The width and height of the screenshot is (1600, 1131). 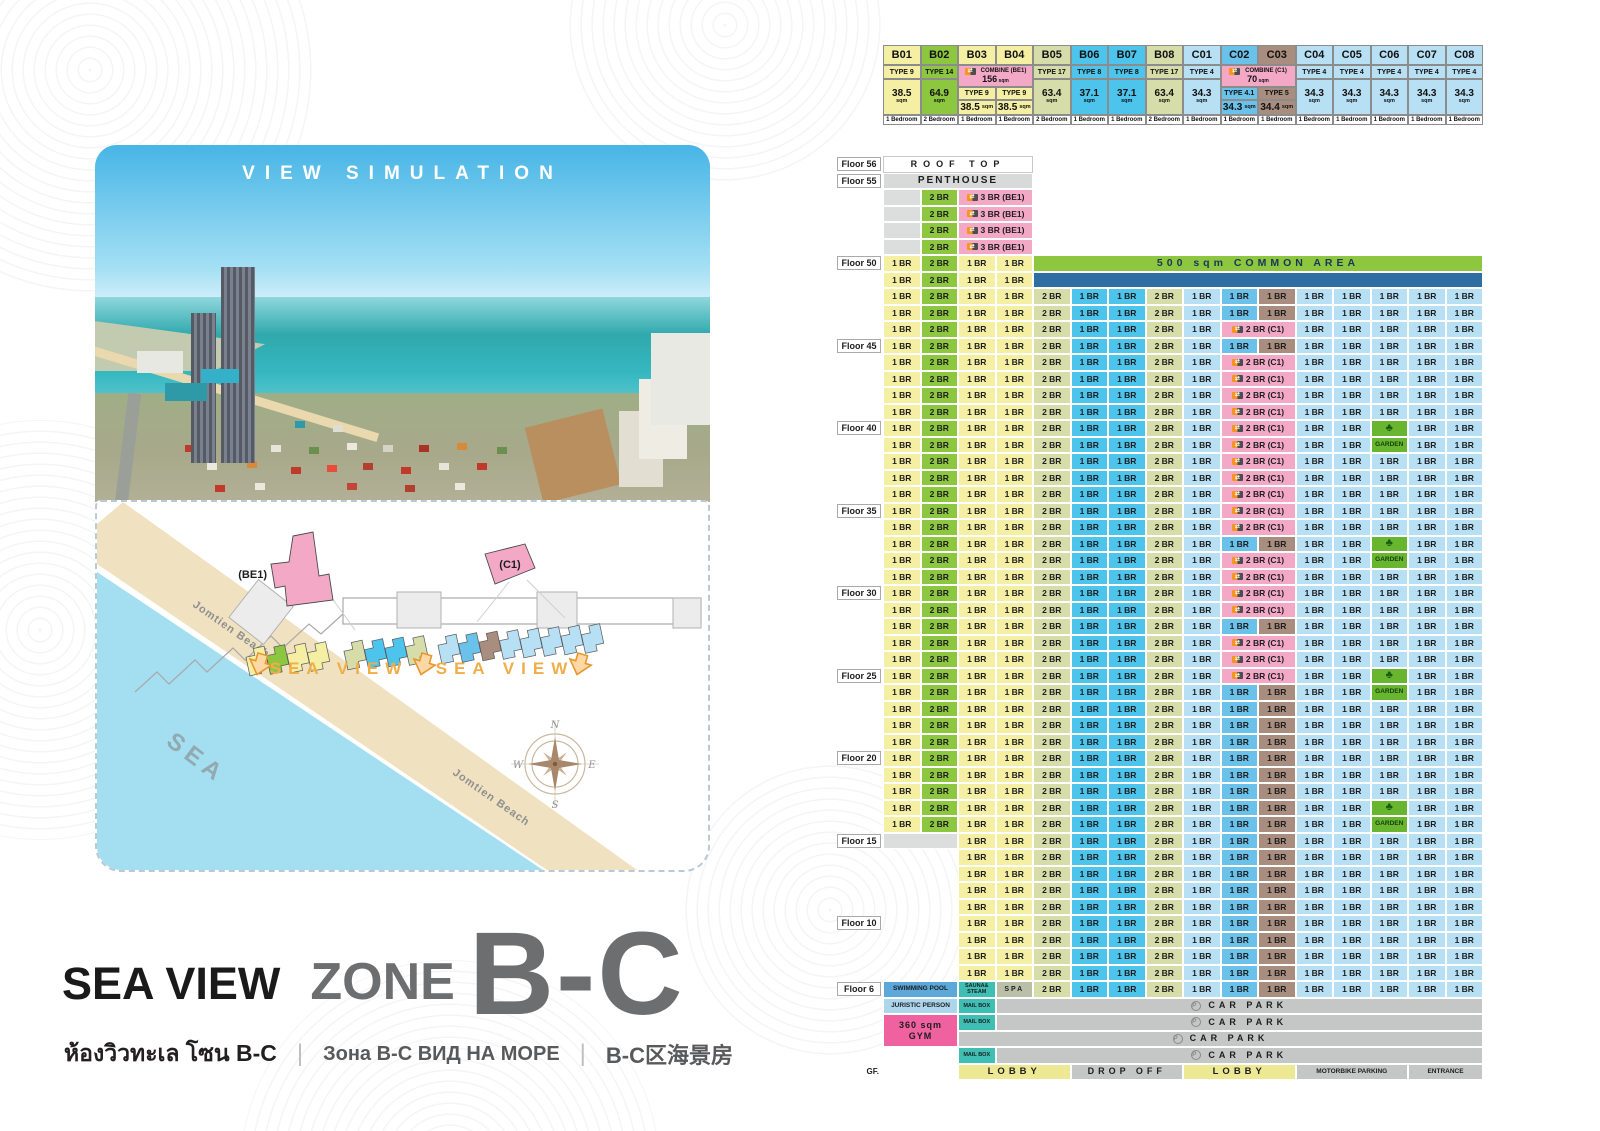 What do you see at coordinates (1052, 97) in the screenshot?
I see `unit-area: 63.4 sqm` at bounding box center [1052, 97].